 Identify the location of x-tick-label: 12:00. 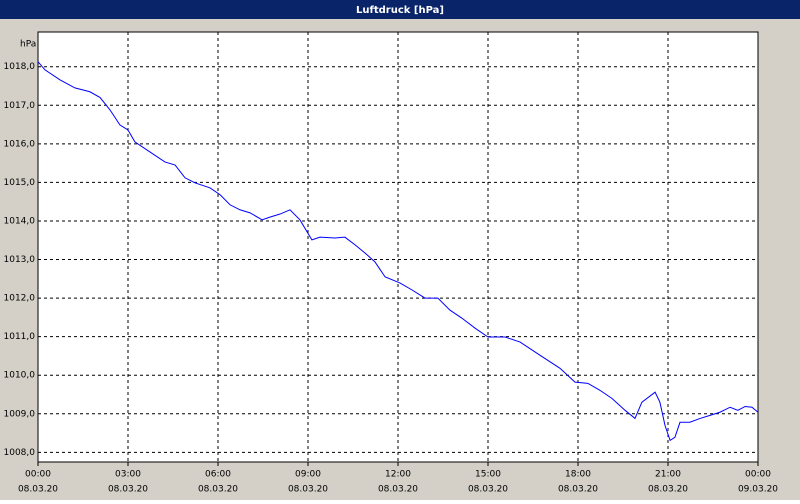
(398, 475).